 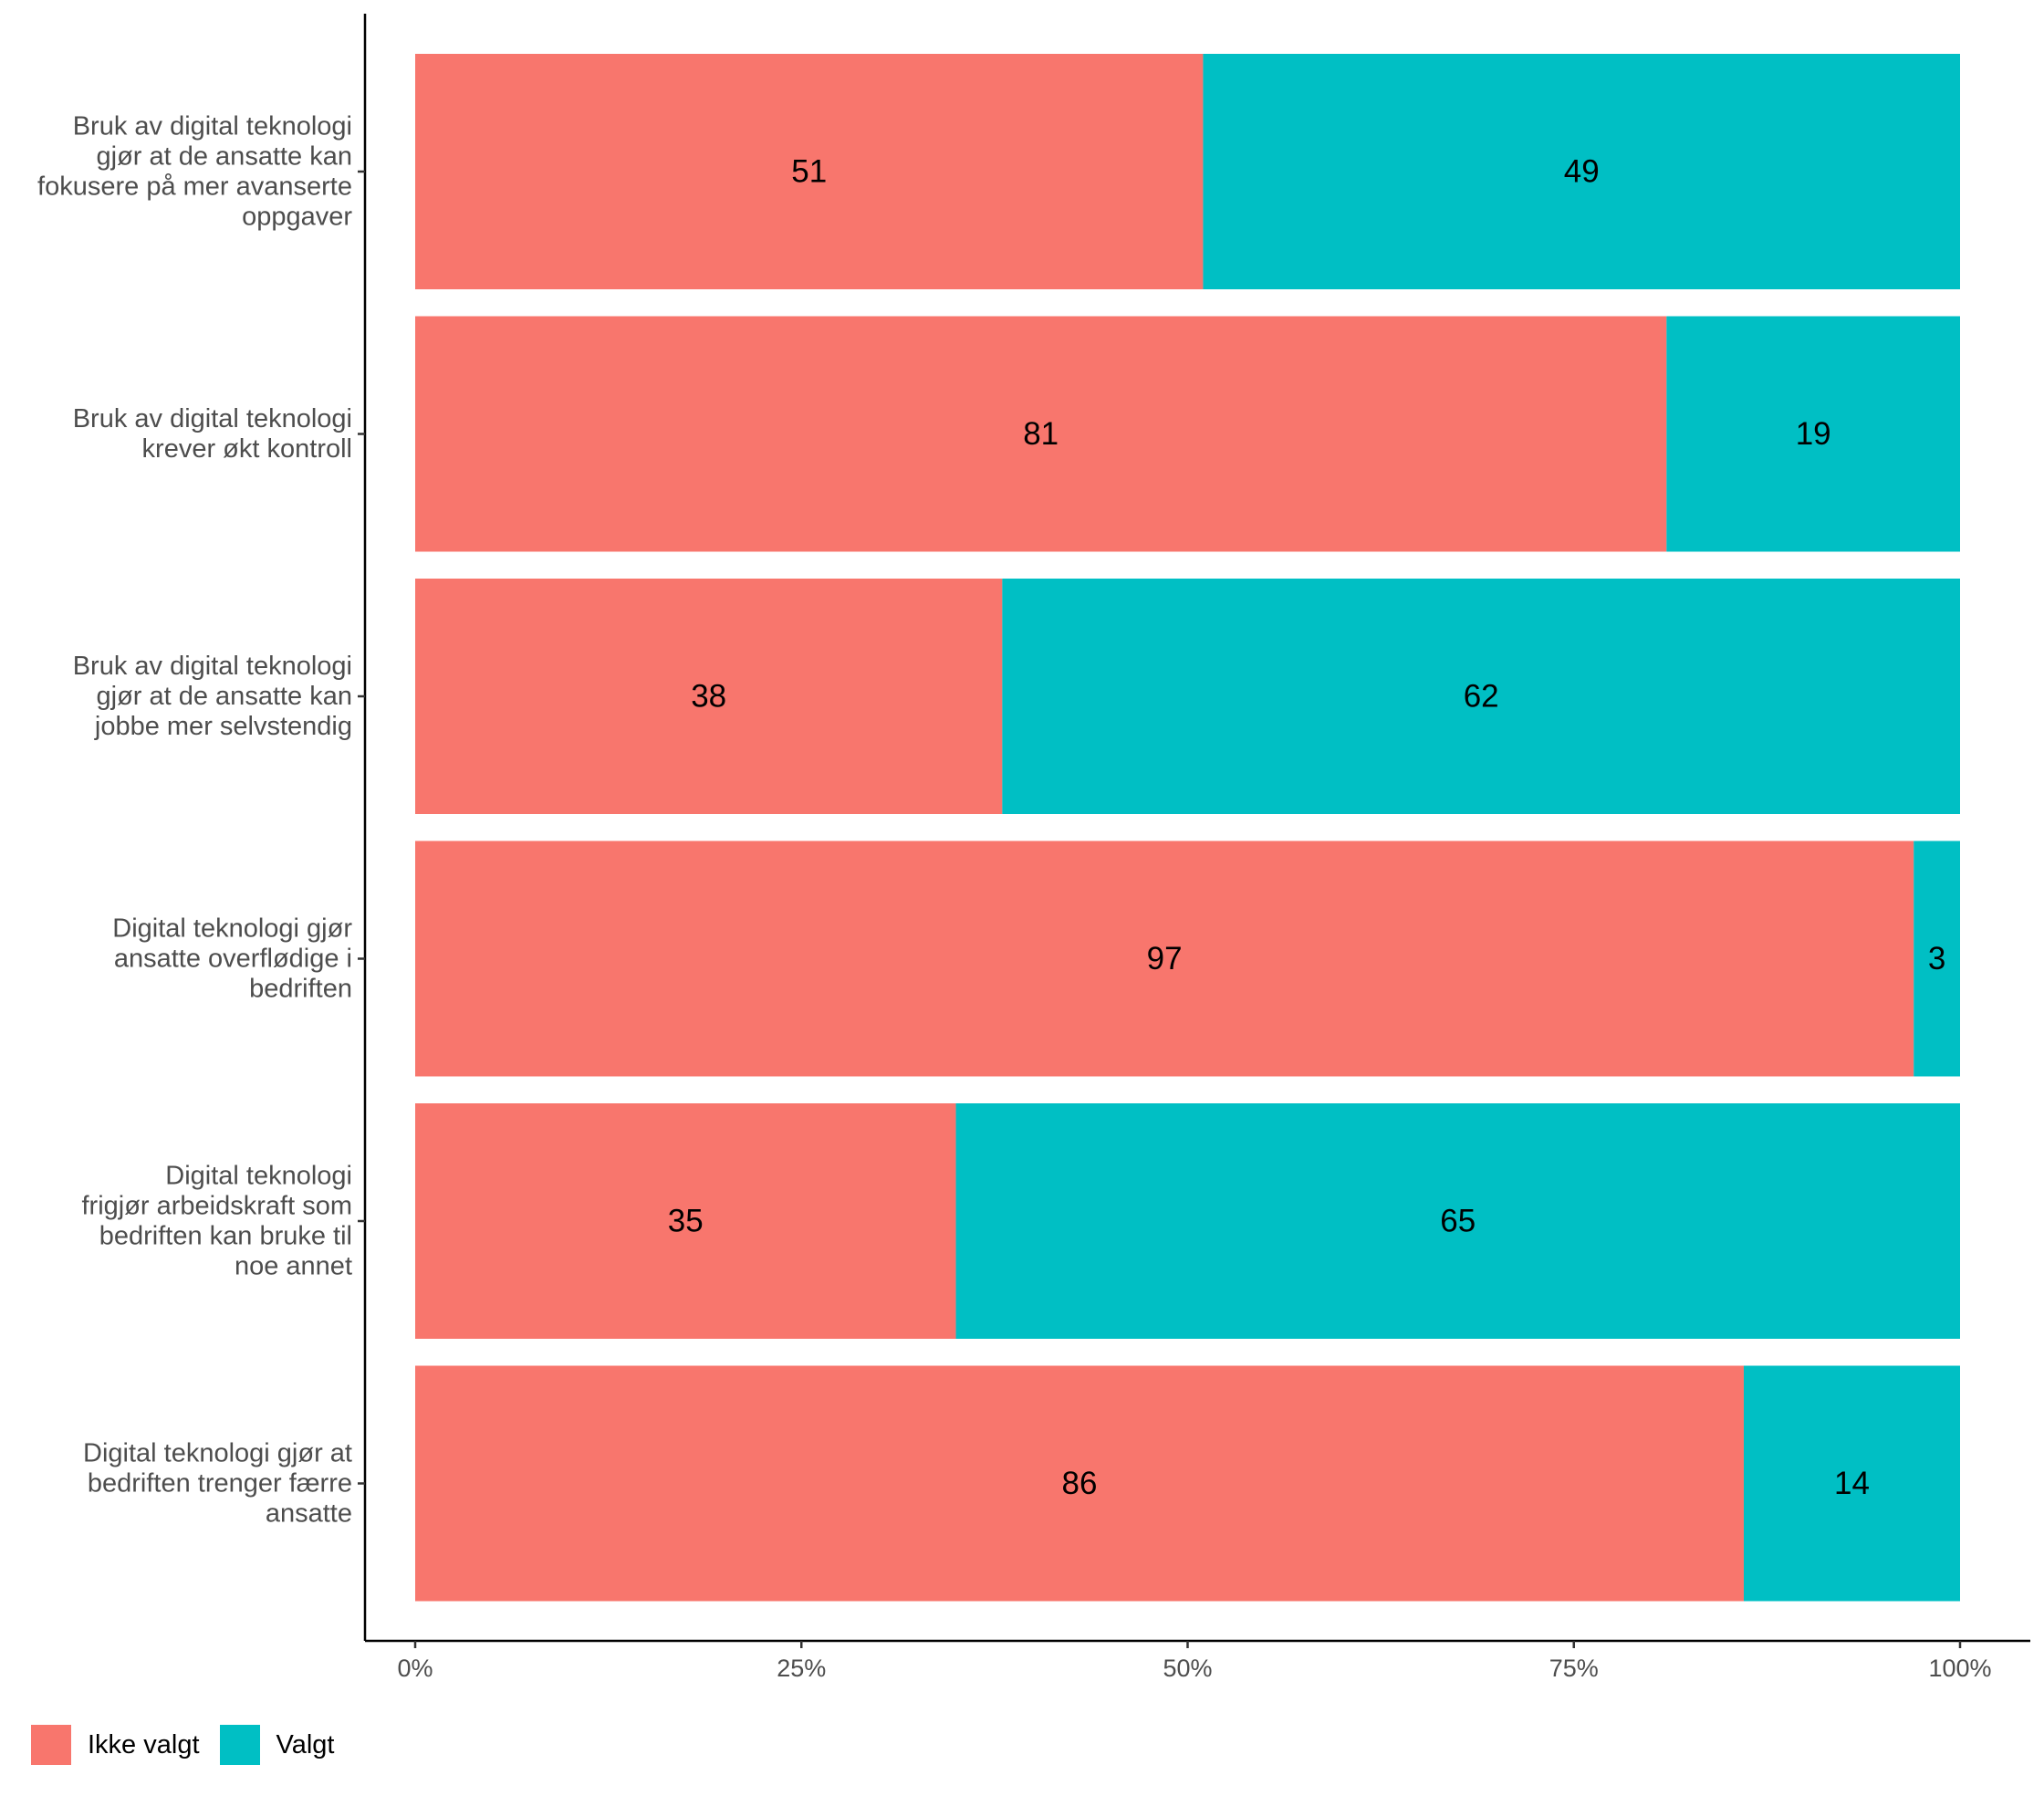 What do you see at coordinates (258, 1176) in the screenshot?
I see `category-label-line: Digital teknologi` at bounding box center [258, 1176].